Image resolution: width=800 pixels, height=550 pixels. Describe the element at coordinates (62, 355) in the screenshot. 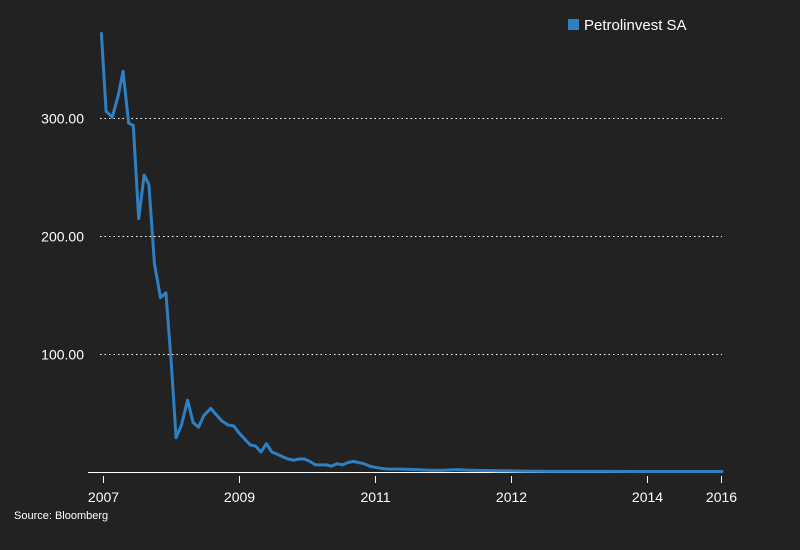

I see `y-tick-label: 100.00` at that location.